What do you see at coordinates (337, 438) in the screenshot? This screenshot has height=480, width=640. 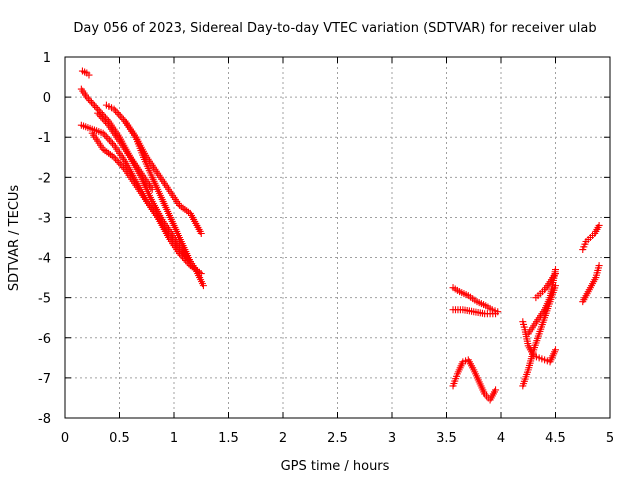 I see `x-tick-label: 2.5` at bounding box center [337, 438].